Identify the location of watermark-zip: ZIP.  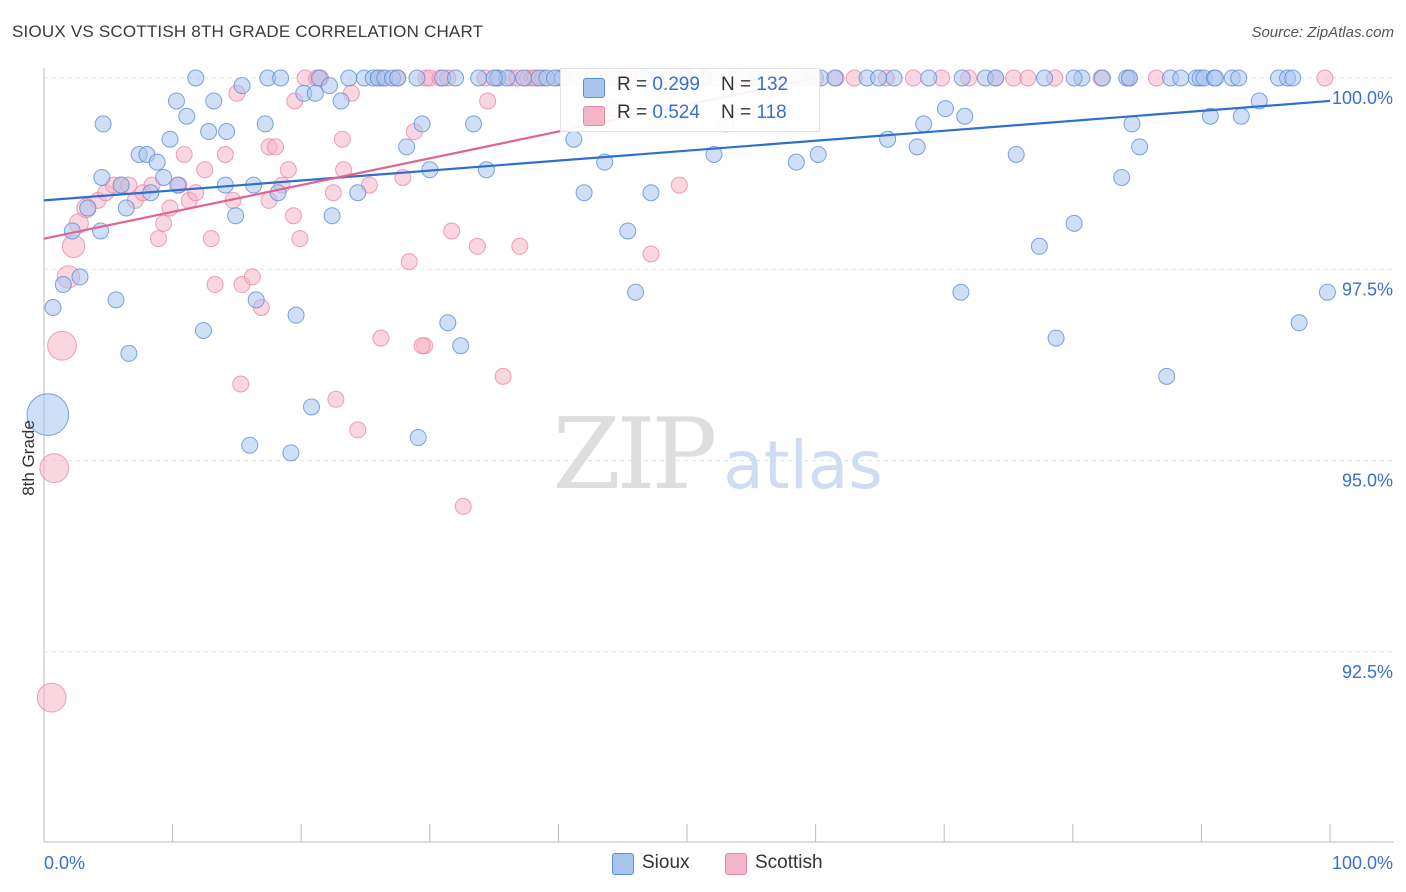
(634, 455).